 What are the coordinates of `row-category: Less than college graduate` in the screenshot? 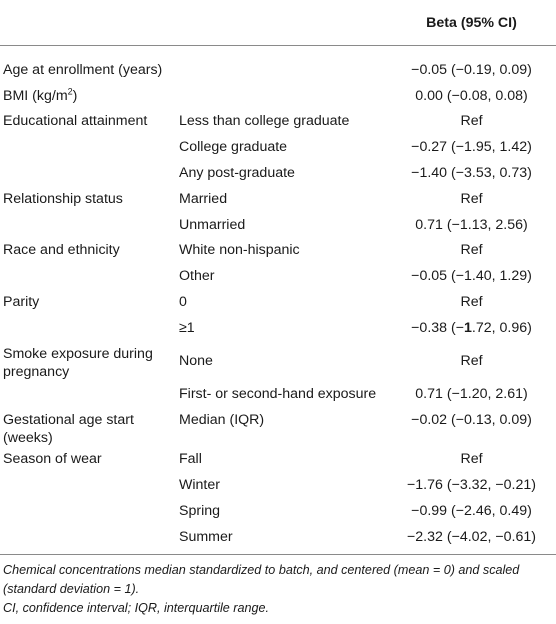 It's located at (264, 121).